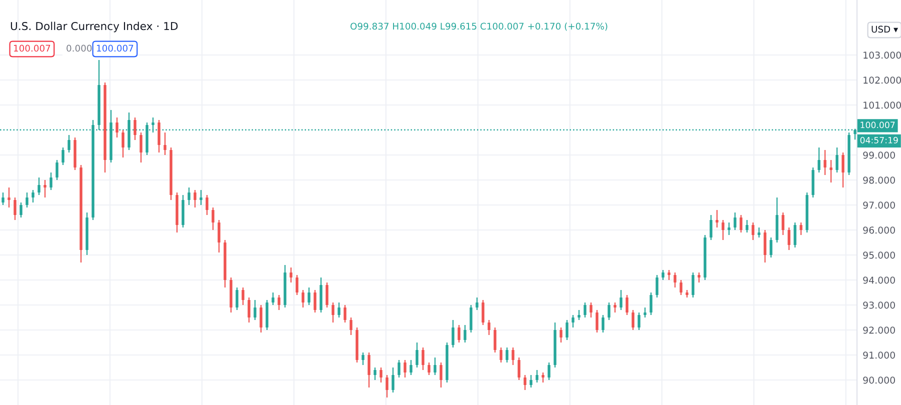 This screenshot has width=901, height=405. Describe the element at coordinates (879, 330) in the screenshot. I see `y-tick-label: 92.000` at that location.